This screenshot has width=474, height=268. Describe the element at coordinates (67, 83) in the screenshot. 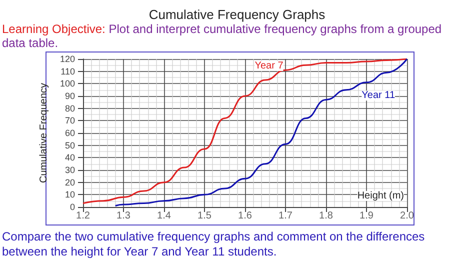

I see `y-tick-label: 100` at that location.